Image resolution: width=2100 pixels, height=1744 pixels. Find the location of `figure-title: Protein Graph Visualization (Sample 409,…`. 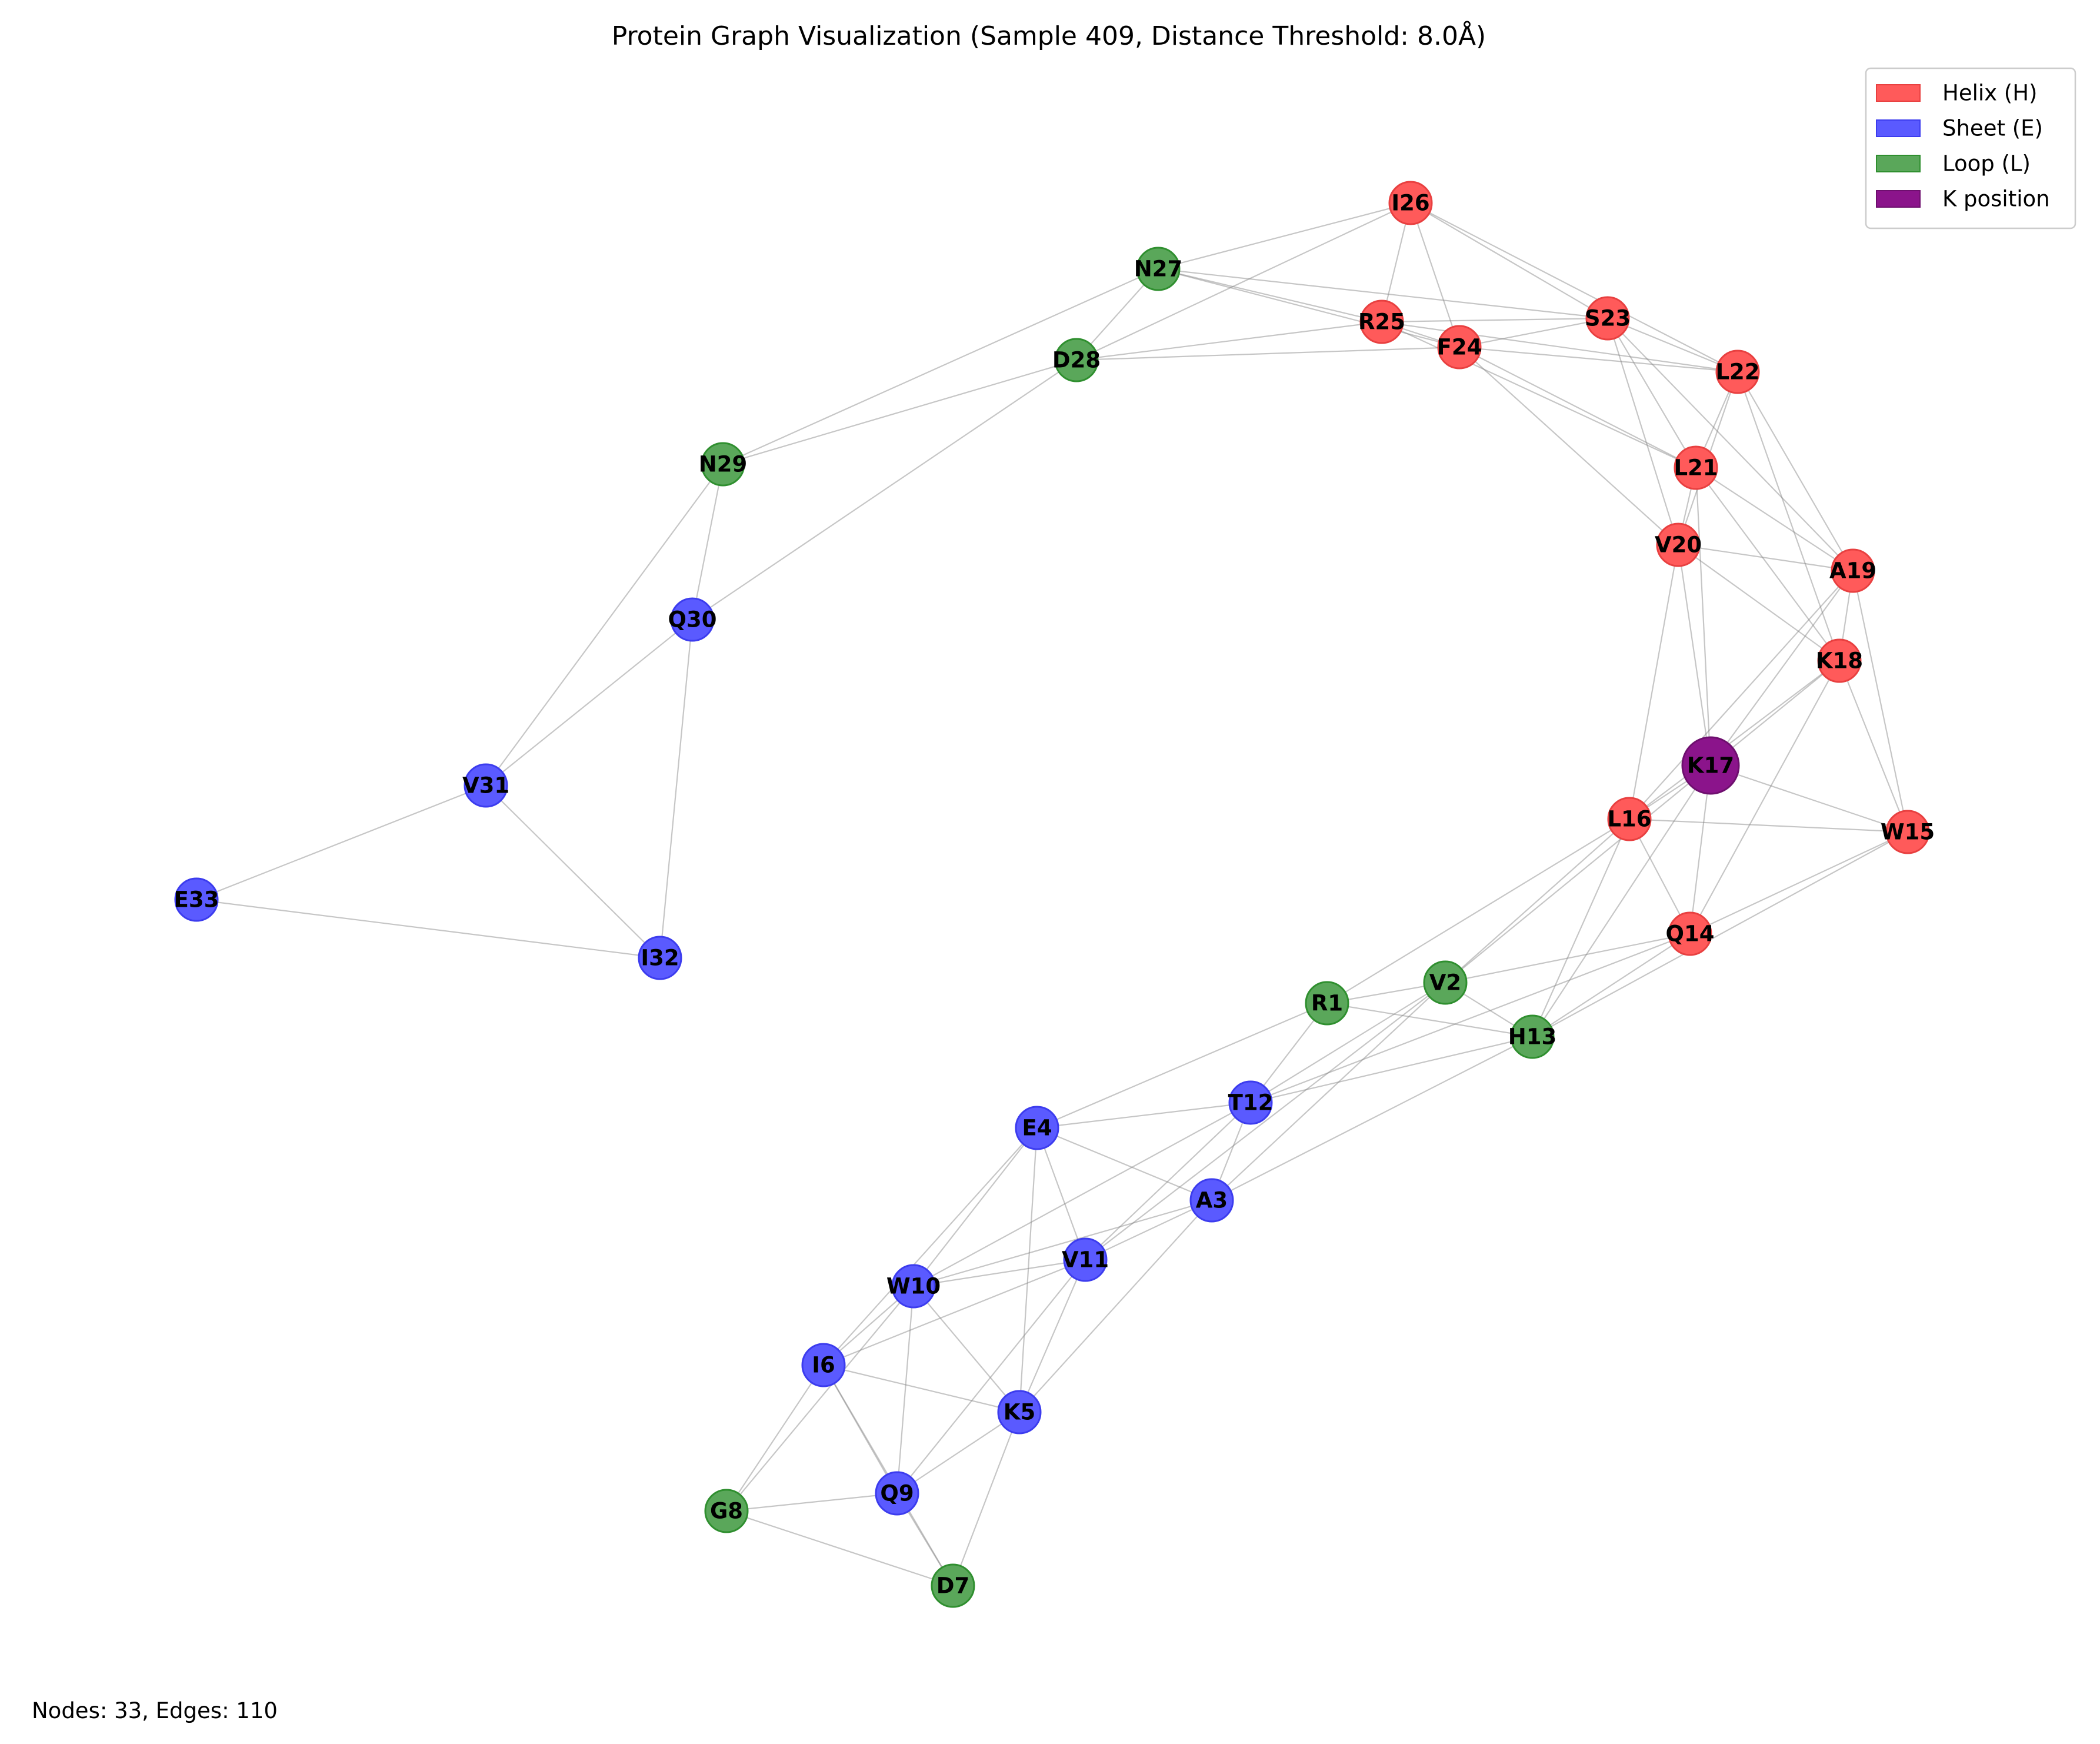

figure-title: Protein Graph Visualization (Sample 409,… is located at coordinates (1049, 35).